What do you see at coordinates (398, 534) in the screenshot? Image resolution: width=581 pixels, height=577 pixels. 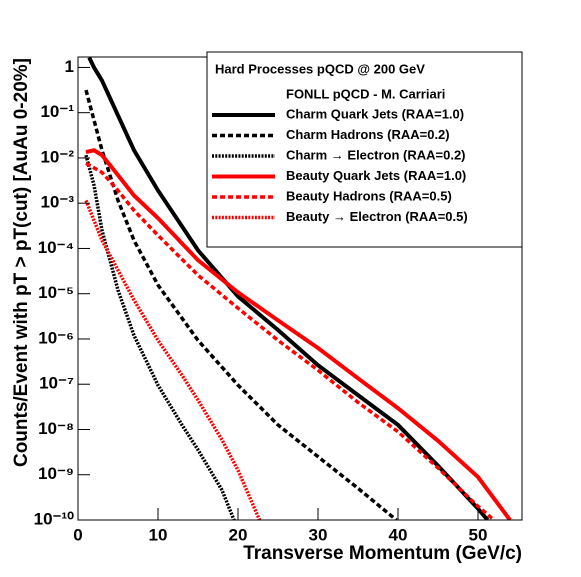 I see `x-tick-label: 40` at bounding box center [398, 534].